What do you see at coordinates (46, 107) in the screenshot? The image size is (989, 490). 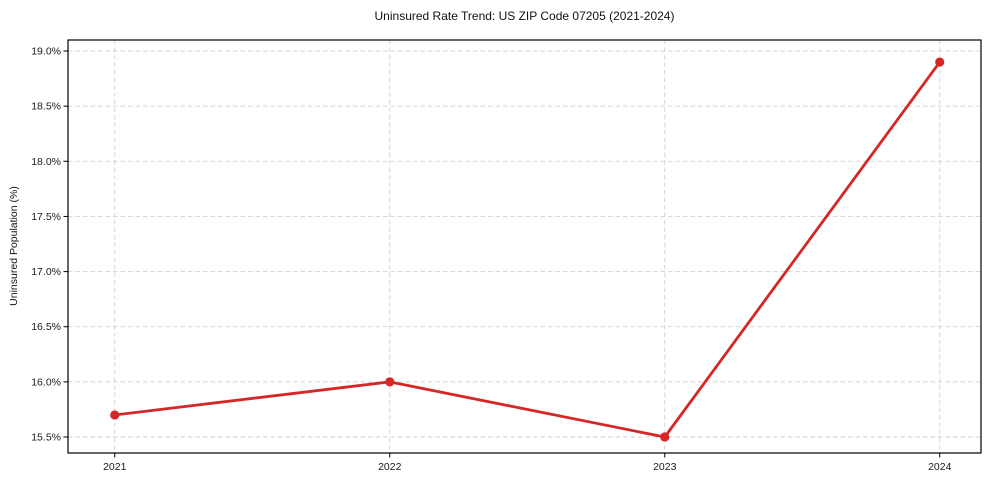 I see `y-tick-label: 18.5%` at bounding box center [46, 107].